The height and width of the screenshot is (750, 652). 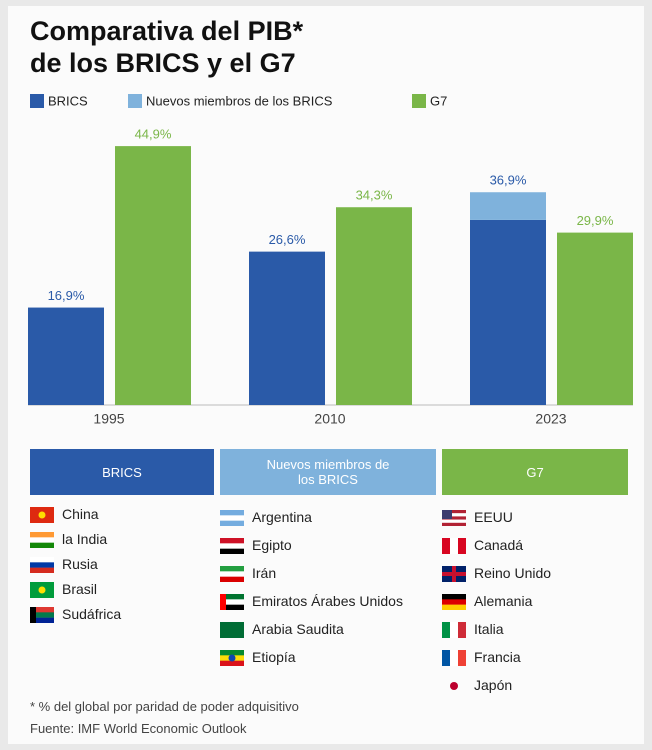 I want to click on member: Brasil, so click(x=122, y=591).